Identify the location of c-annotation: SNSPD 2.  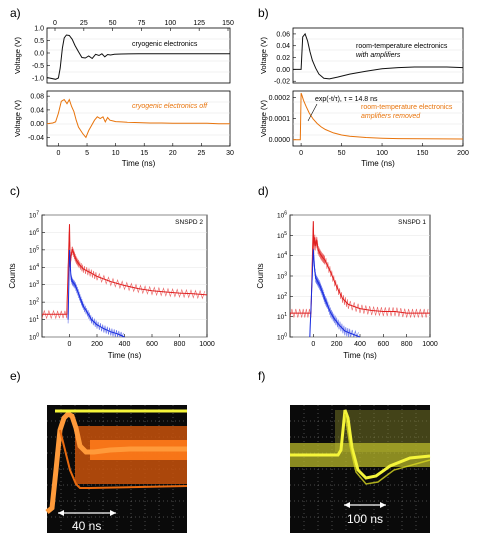
(189, 222).